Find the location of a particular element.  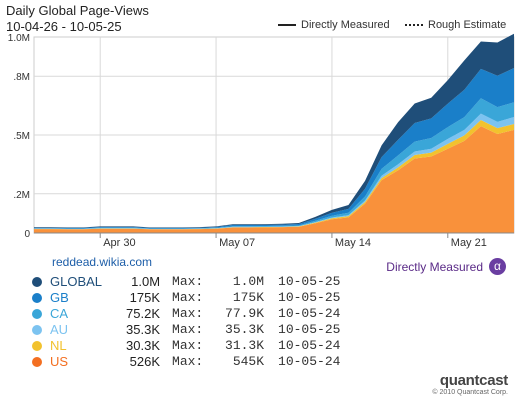

row-max: 35.3K is located at coordinates (245, 329).